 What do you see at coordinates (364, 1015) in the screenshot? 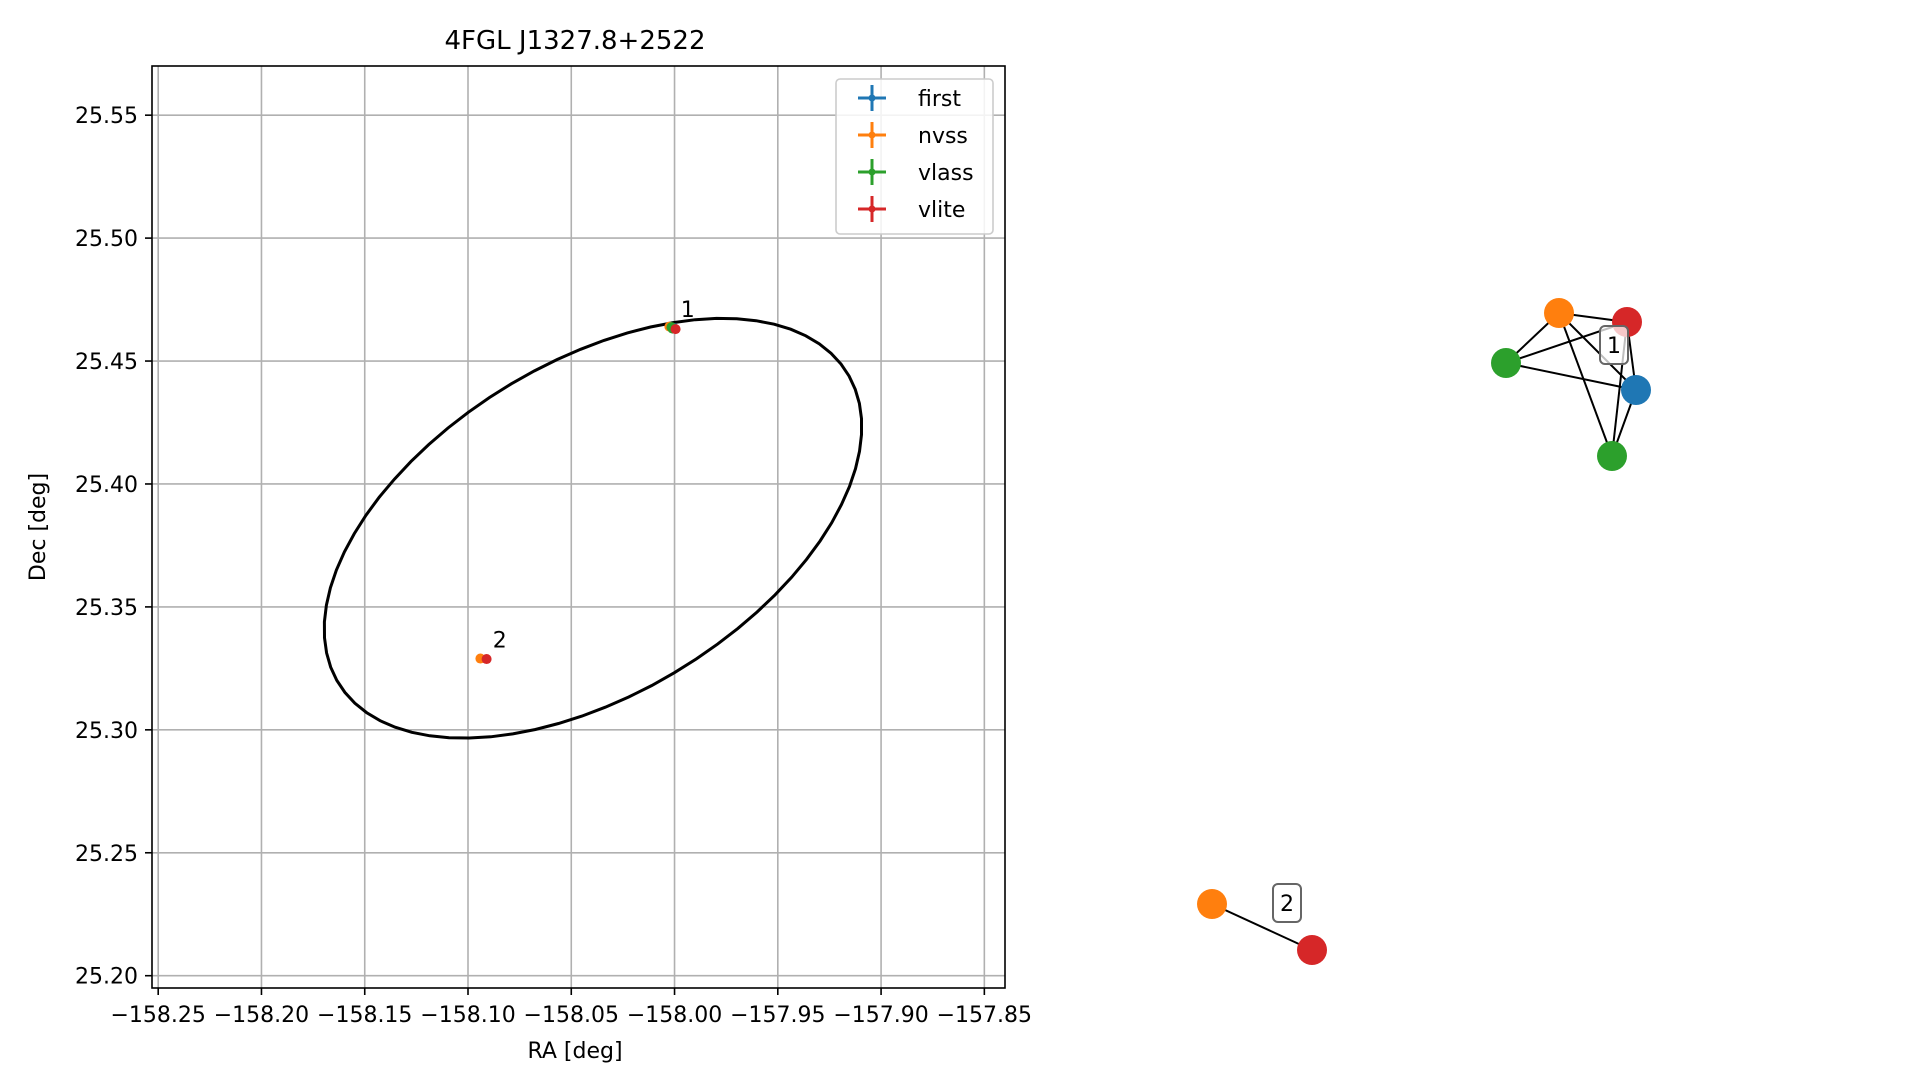
I see `x-tick-label: −158.15` at bounding box center [364, 1015].